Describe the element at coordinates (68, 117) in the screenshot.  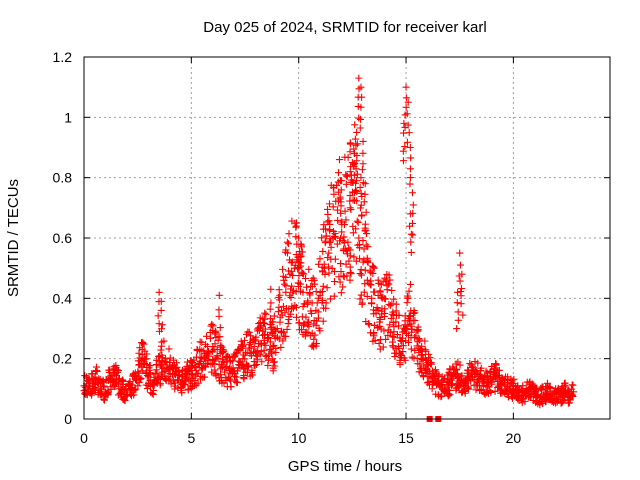
I see `y-tick-label: 1` at that location.